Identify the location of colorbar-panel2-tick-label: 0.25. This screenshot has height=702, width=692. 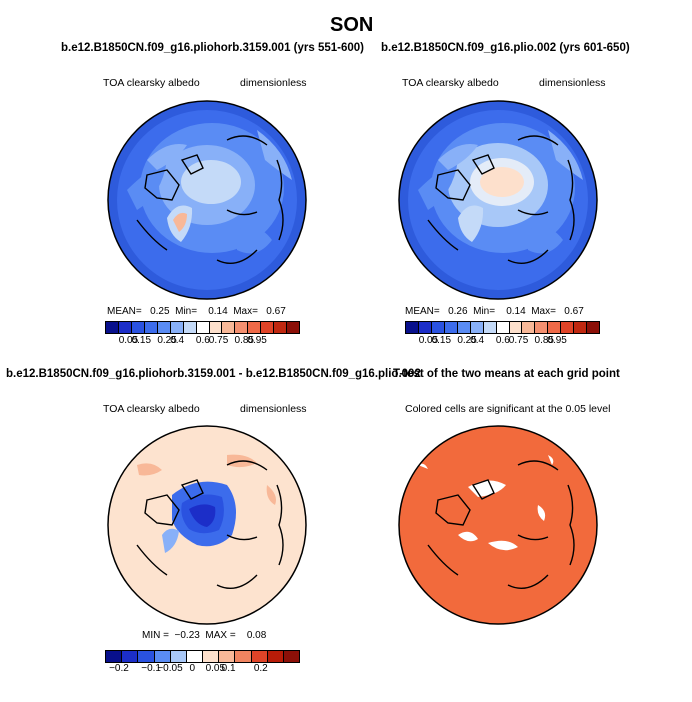
(467, 340).